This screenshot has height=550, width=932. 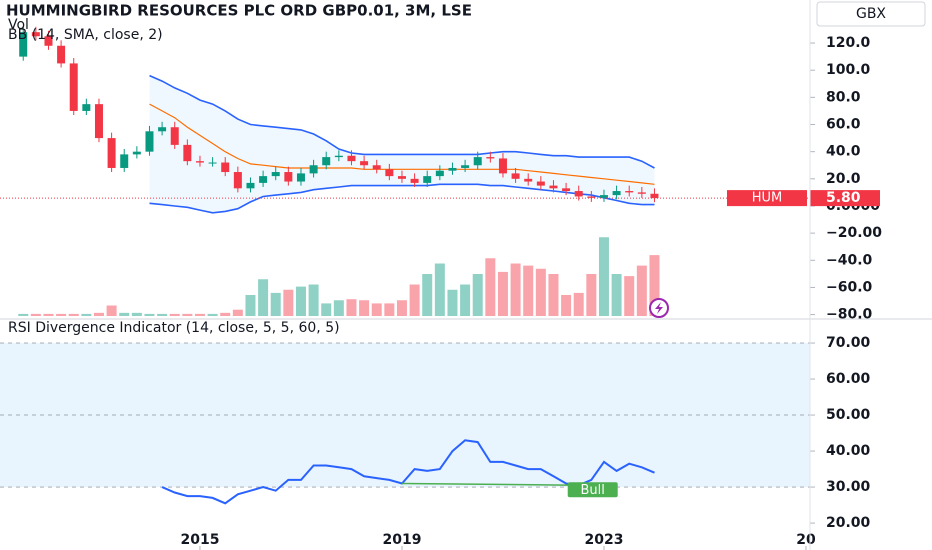 I want to click on y-tick-label: 40.0, so click(x=843, y=152).